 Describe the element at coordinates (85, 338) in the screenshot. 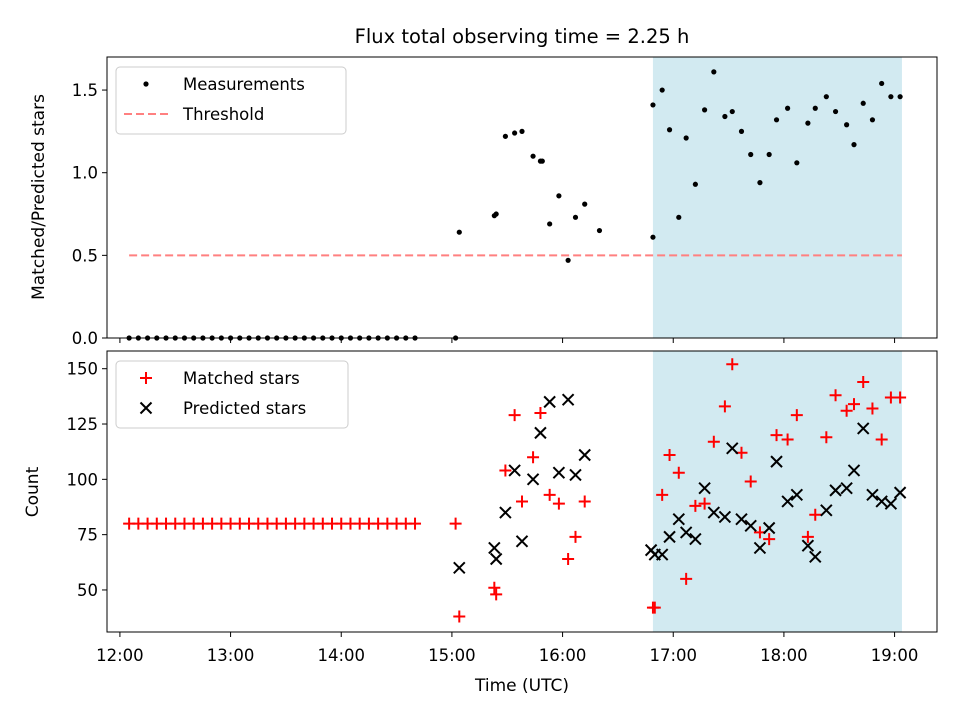

I see `y-tick-label: 0.0` at that location.